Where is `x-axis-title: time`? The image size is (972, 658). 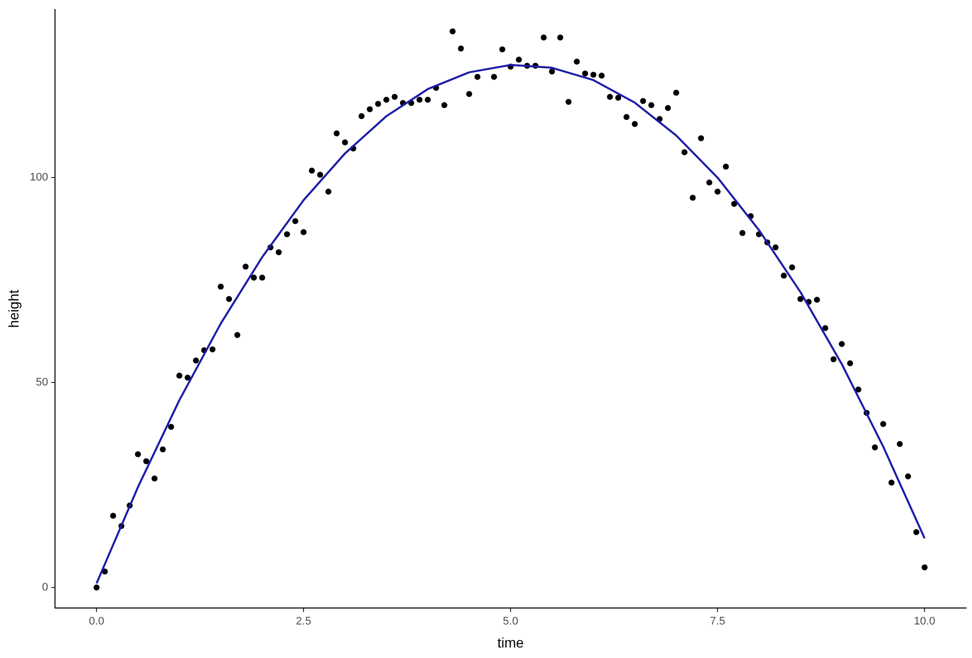 x-axis-title: time is located at coordinates (510, 642).